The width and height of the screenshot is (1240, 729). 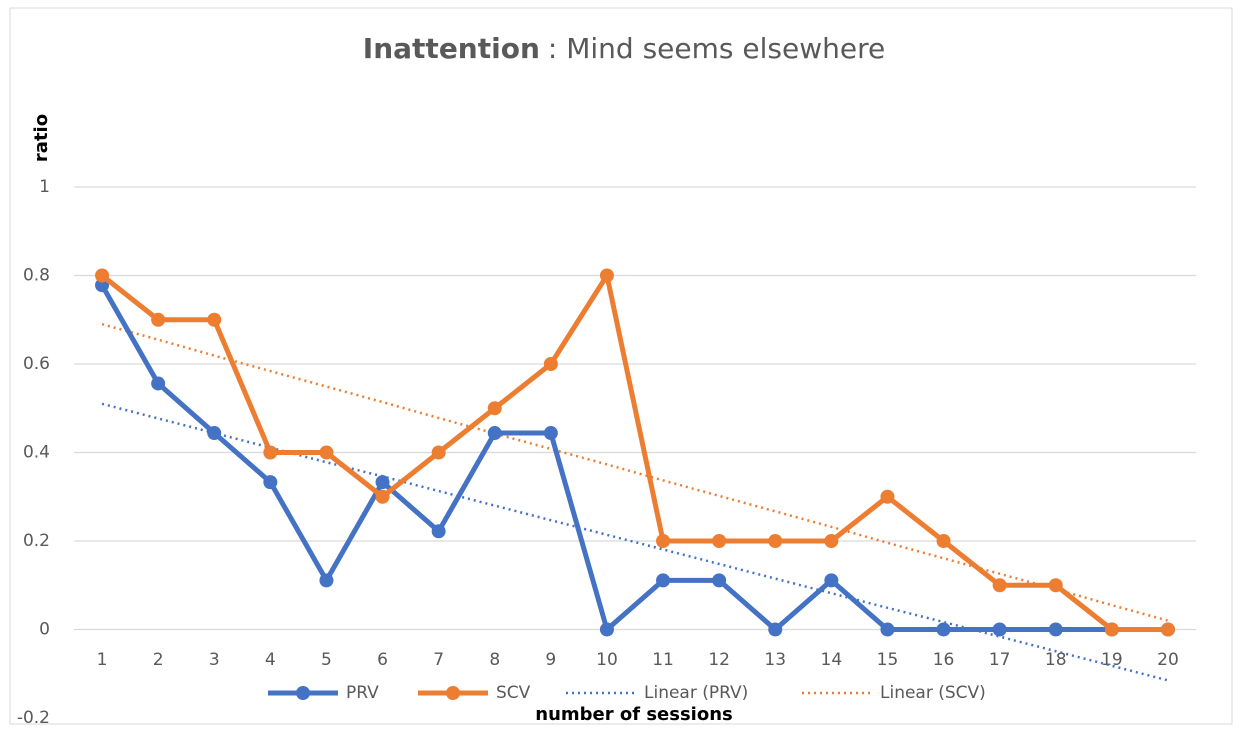 I want to click on x-tick-label: 13, so click(x=775, y=660).